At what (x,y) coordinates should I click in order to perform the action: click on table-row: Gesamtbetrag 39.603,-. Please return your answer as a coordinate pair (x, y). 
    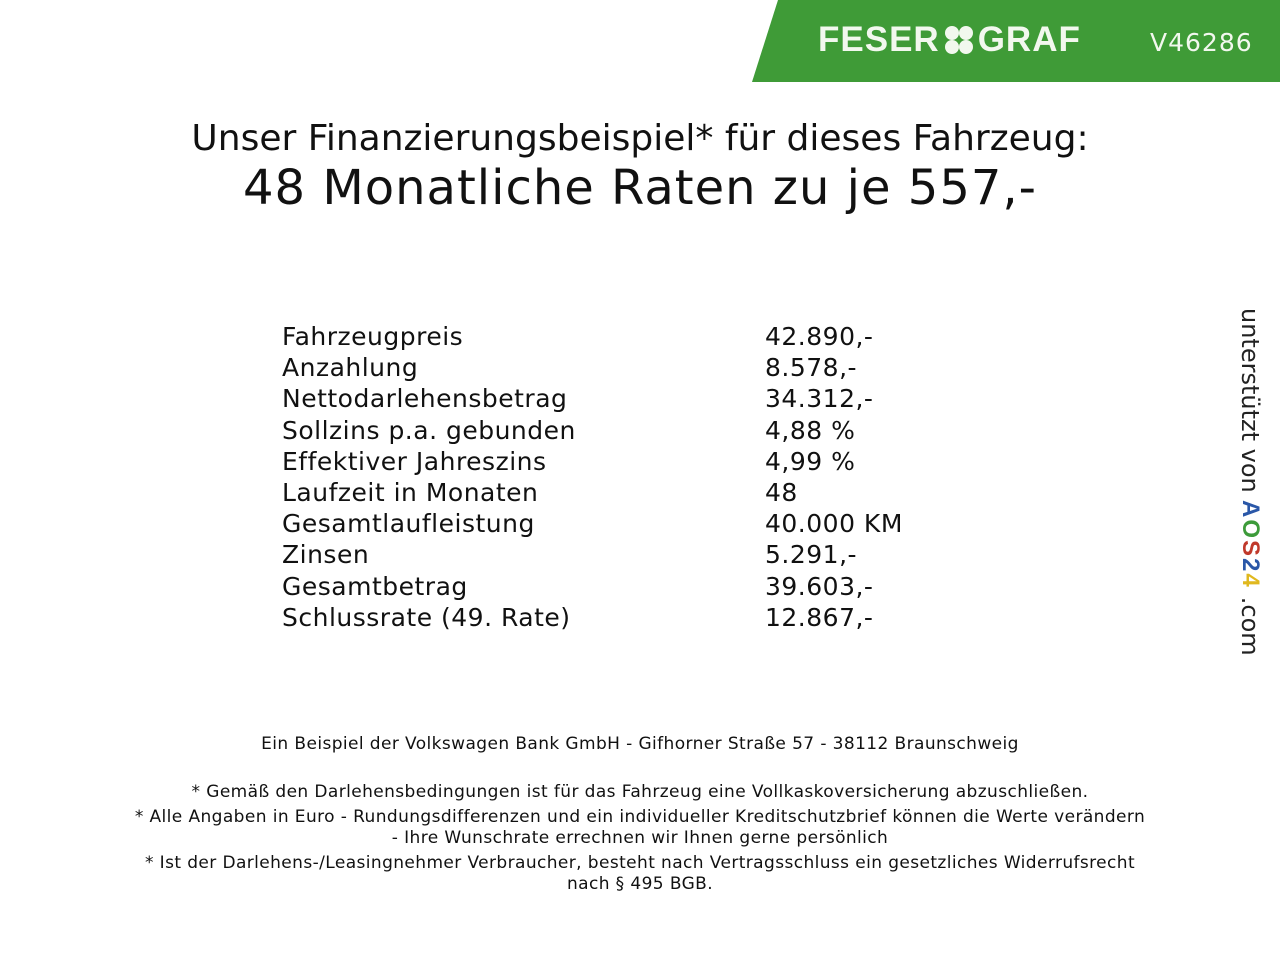
    Looking at the image, I should click on (592, 587).